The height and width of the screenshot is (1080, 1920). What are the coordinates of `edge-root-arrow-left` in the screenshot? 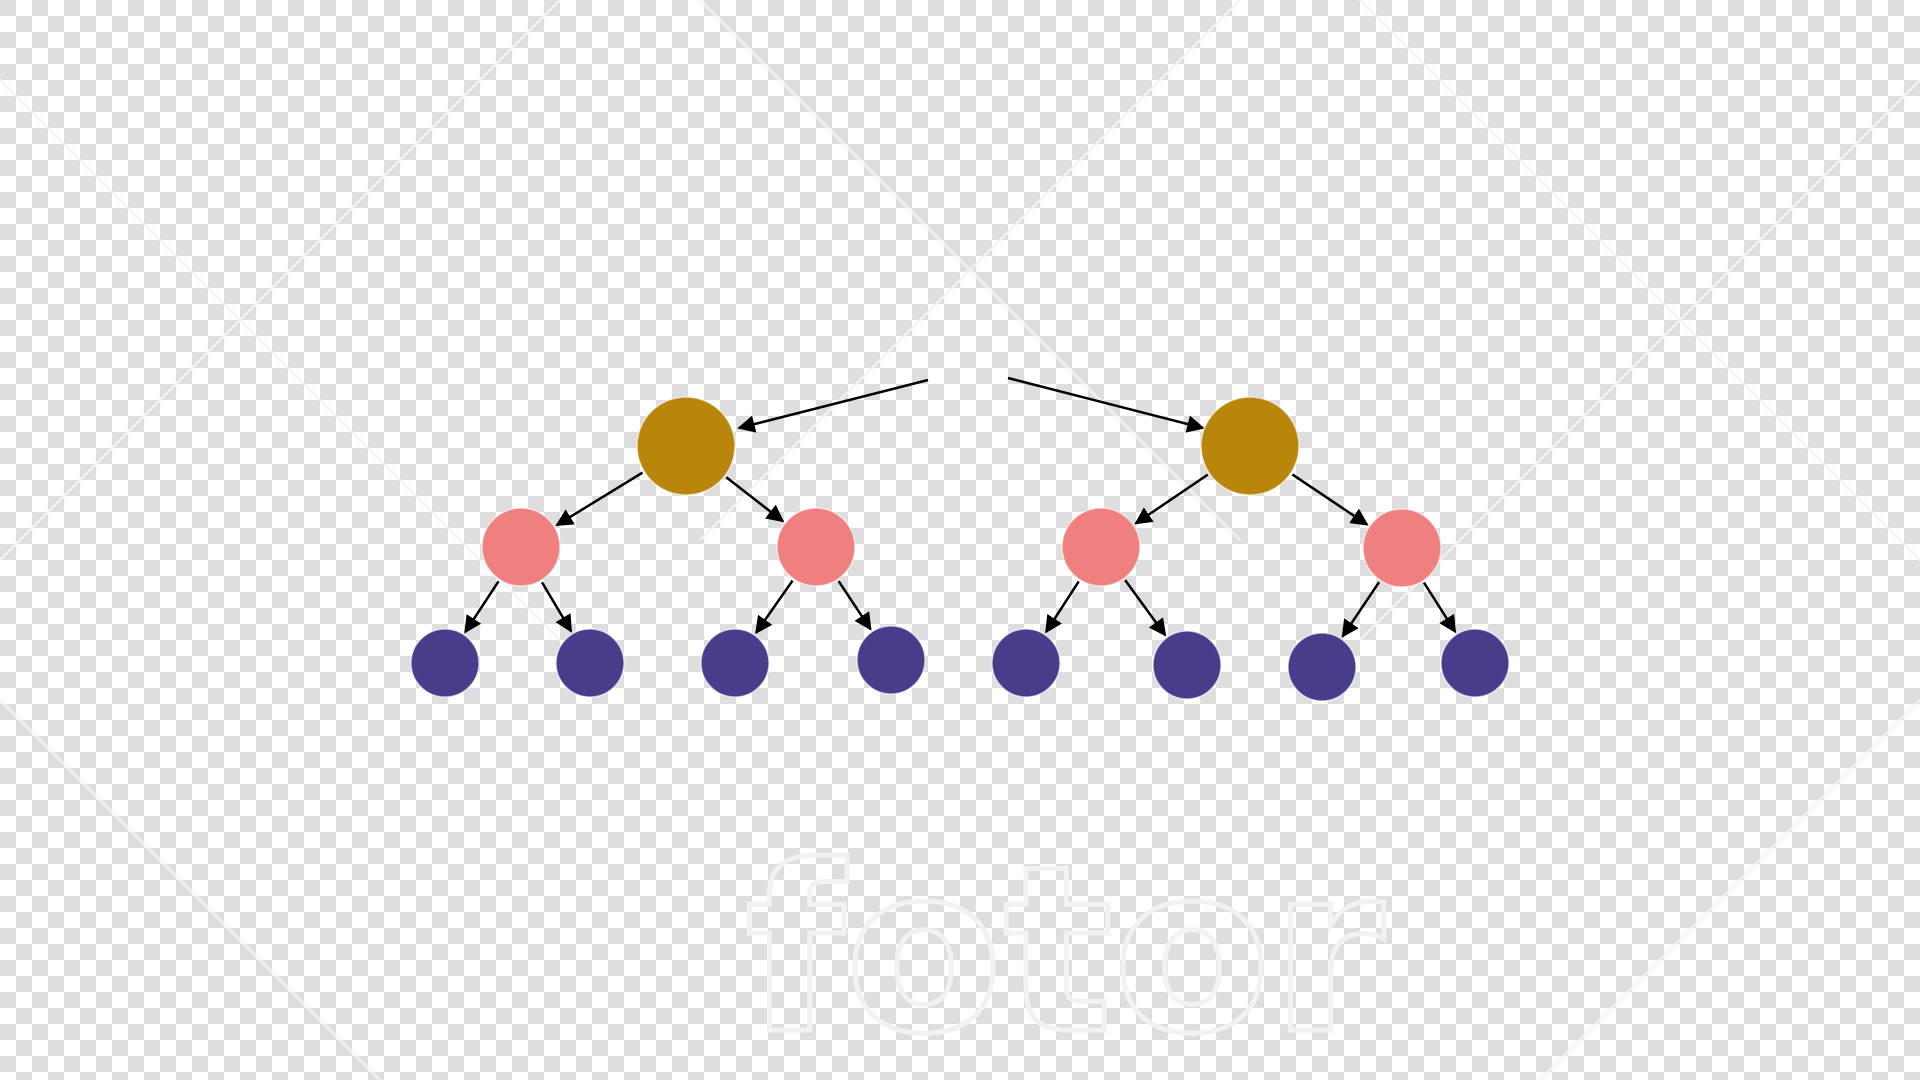 It's located at (833, 405).